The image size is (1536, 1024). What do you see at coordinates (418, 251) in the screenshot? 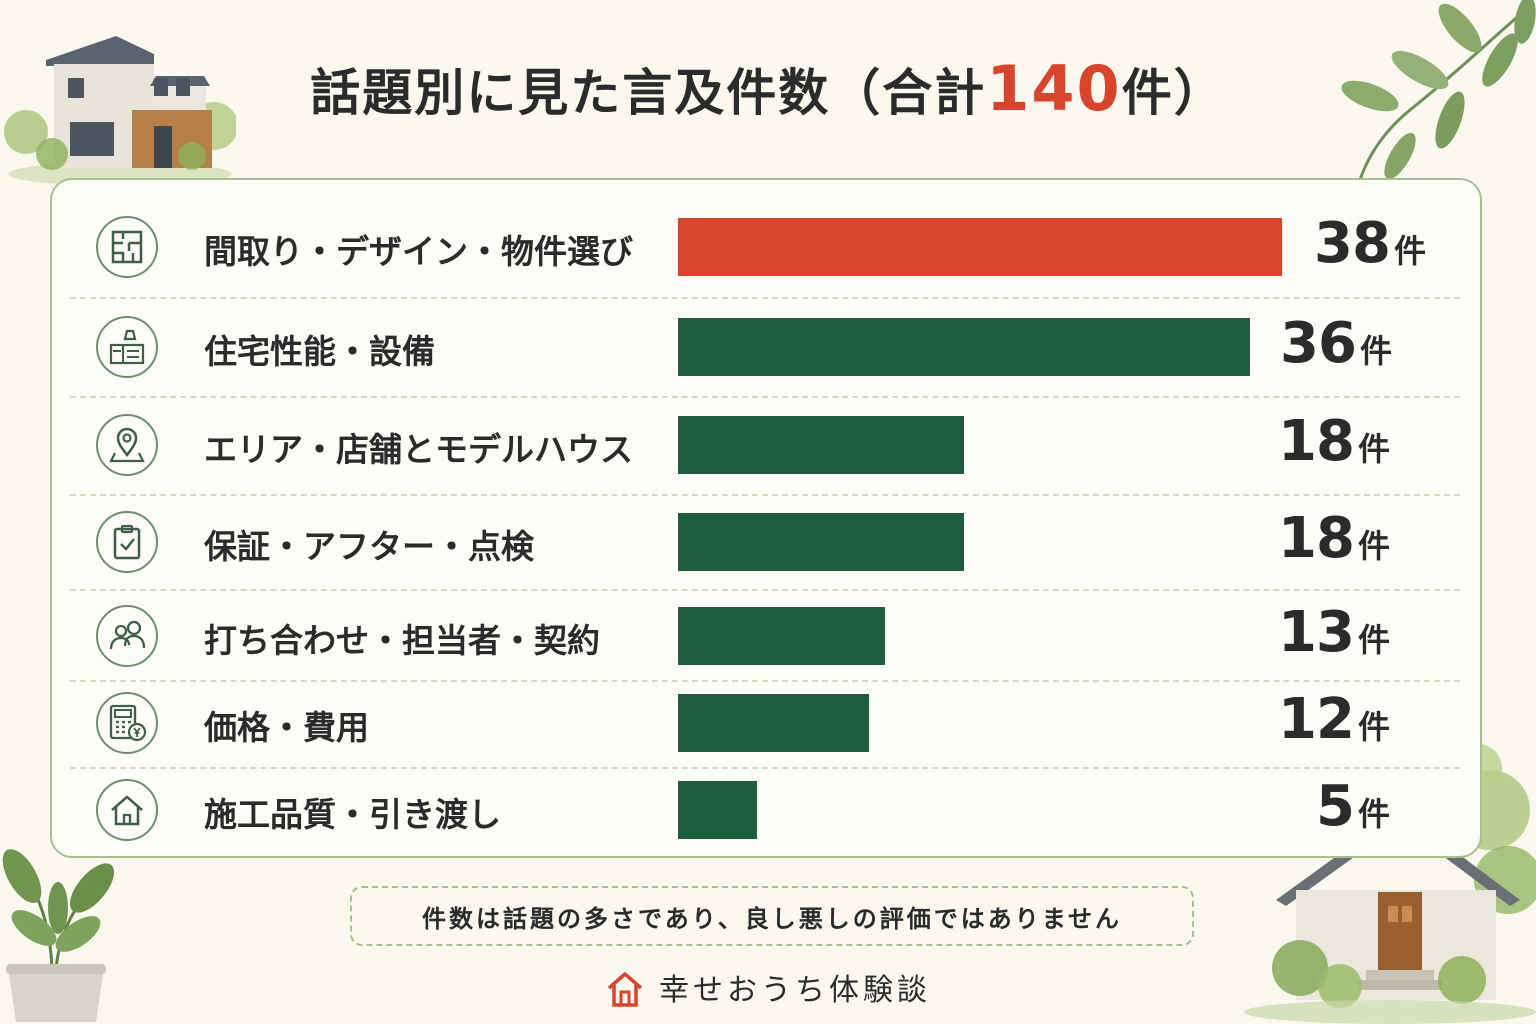
I see `category-label: 間取り・デザイン・物件選び` at bounding box center [418, 251].